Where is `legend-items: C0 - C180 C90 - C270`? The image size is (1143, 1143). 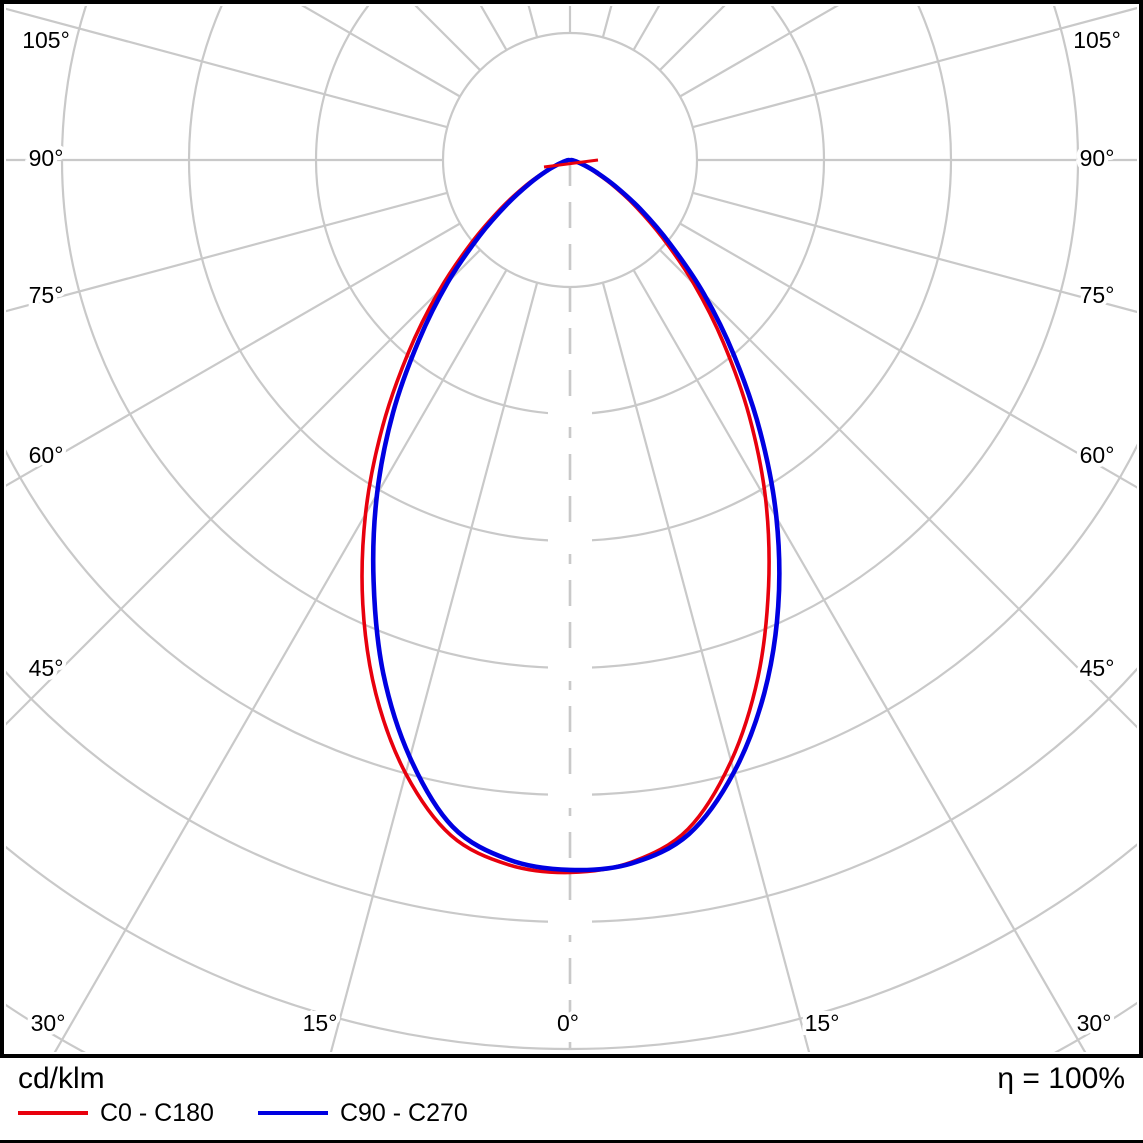 legend-items: C0 - C180 C90 - C270 is located at coordinates (571, 1113).